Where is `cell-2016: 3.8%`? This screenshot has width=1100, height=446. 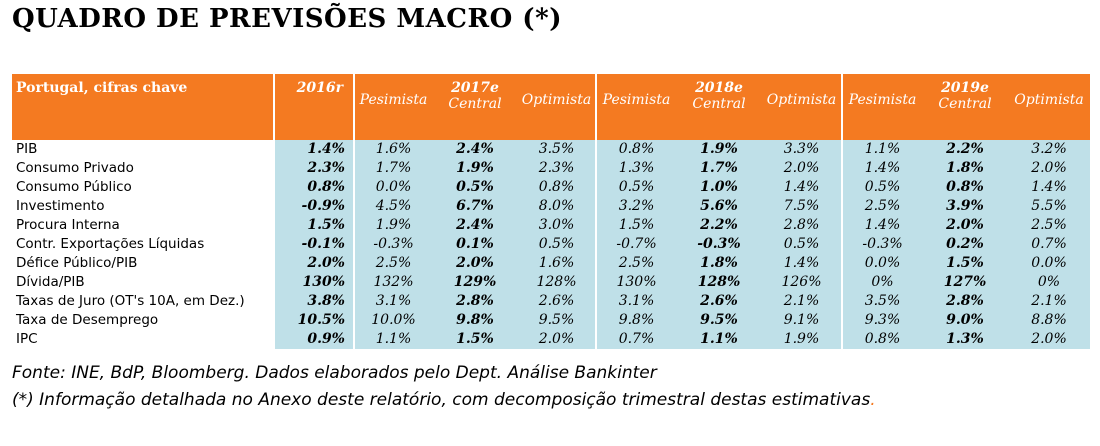 cell-2016: 3.8% is located at coordinates (314, 301).